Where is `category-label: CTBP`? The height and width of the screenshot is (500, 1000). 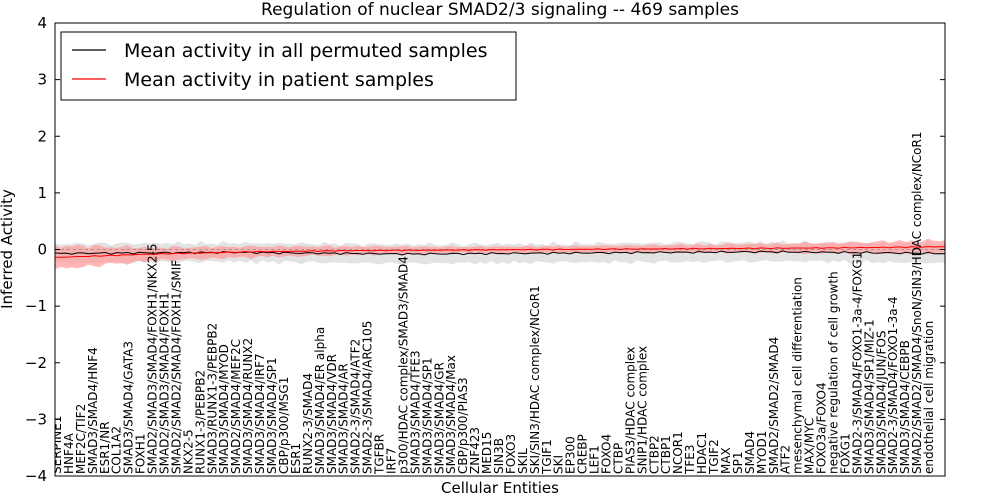 category-label: CTBP is located at coordinates (619, 458).